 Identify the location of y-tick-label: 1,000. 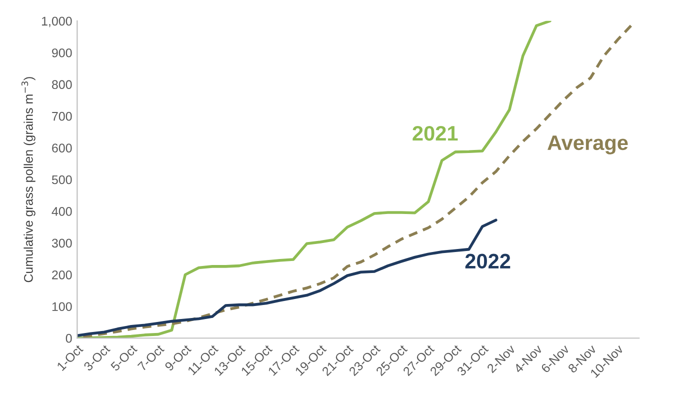
(57, 22).